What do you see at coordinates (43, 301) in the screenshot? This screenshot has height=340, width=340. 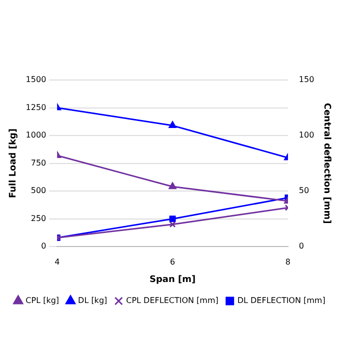 I see `legend-label: CPL [kg]` at bounding box center [43, 301].